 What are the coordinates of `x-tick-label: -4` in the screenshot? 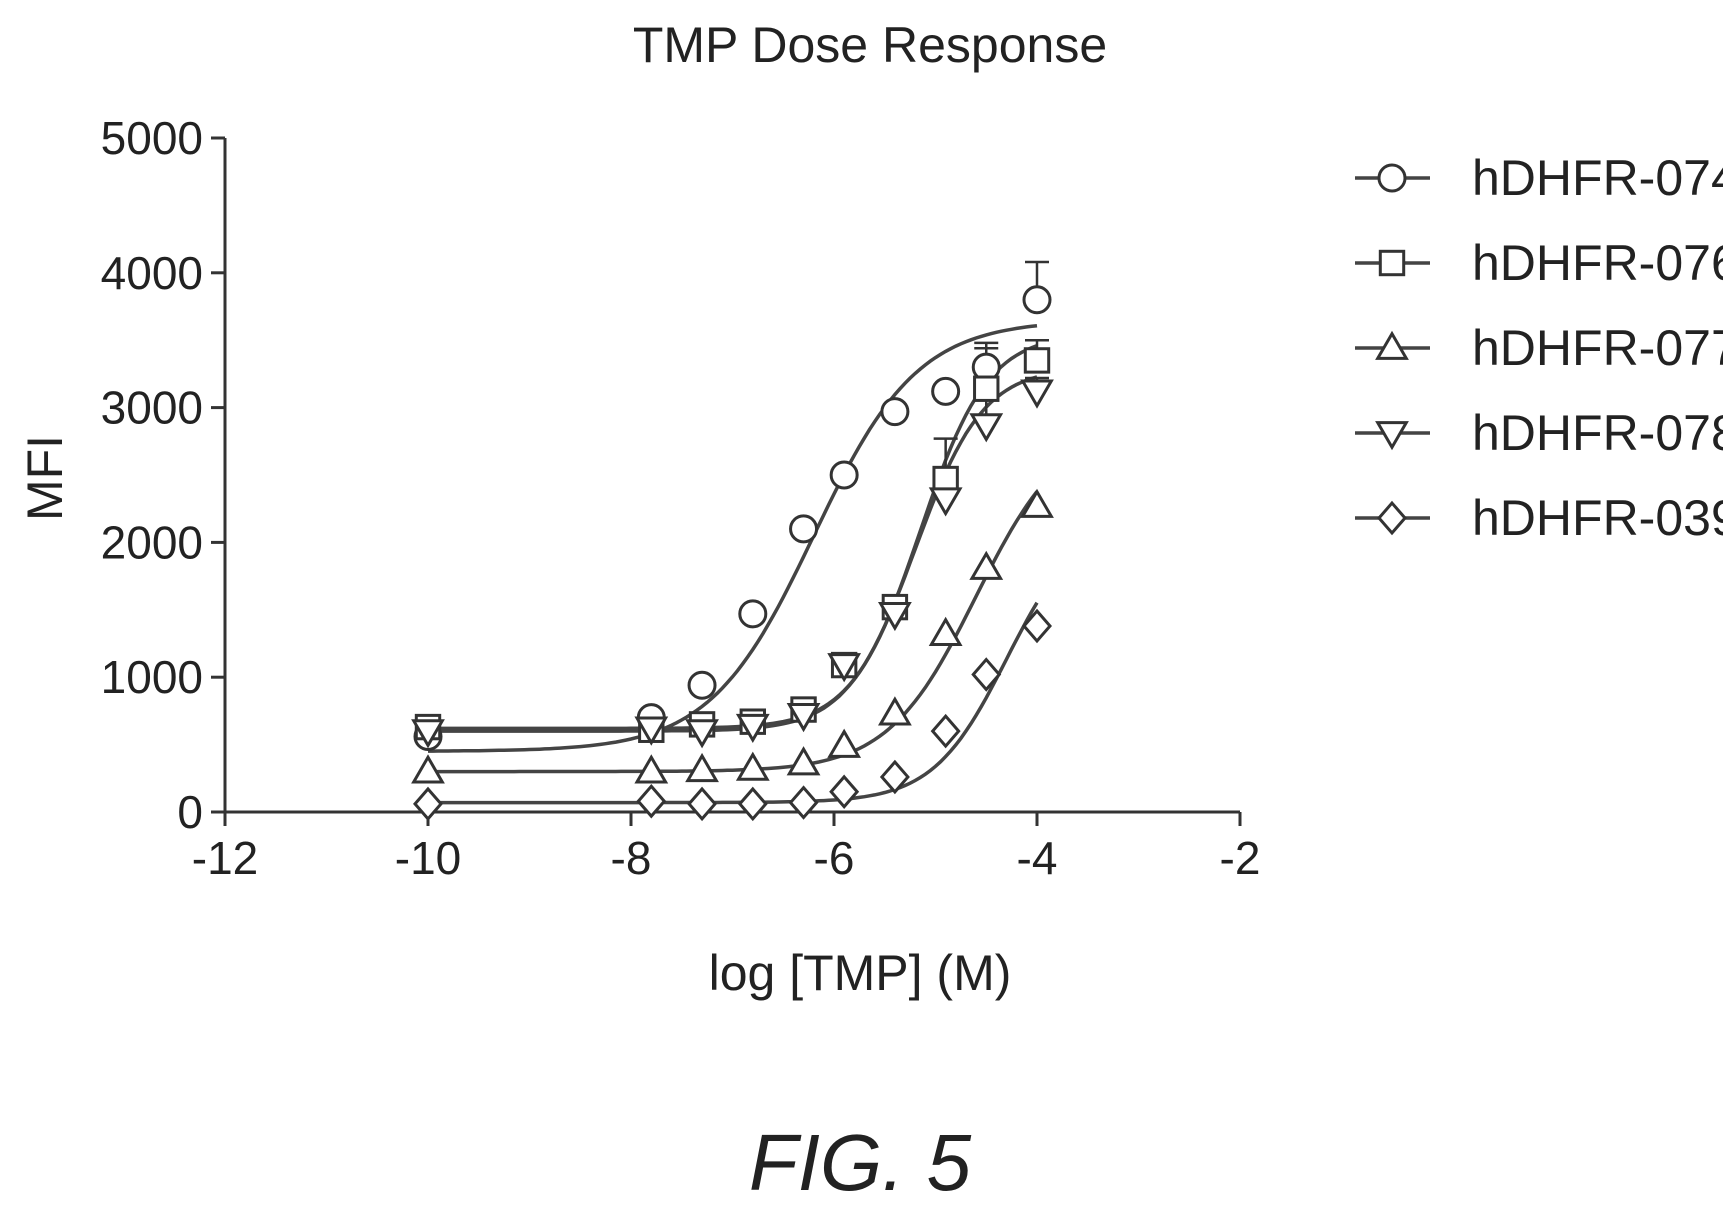 It's located at (1037, 858).